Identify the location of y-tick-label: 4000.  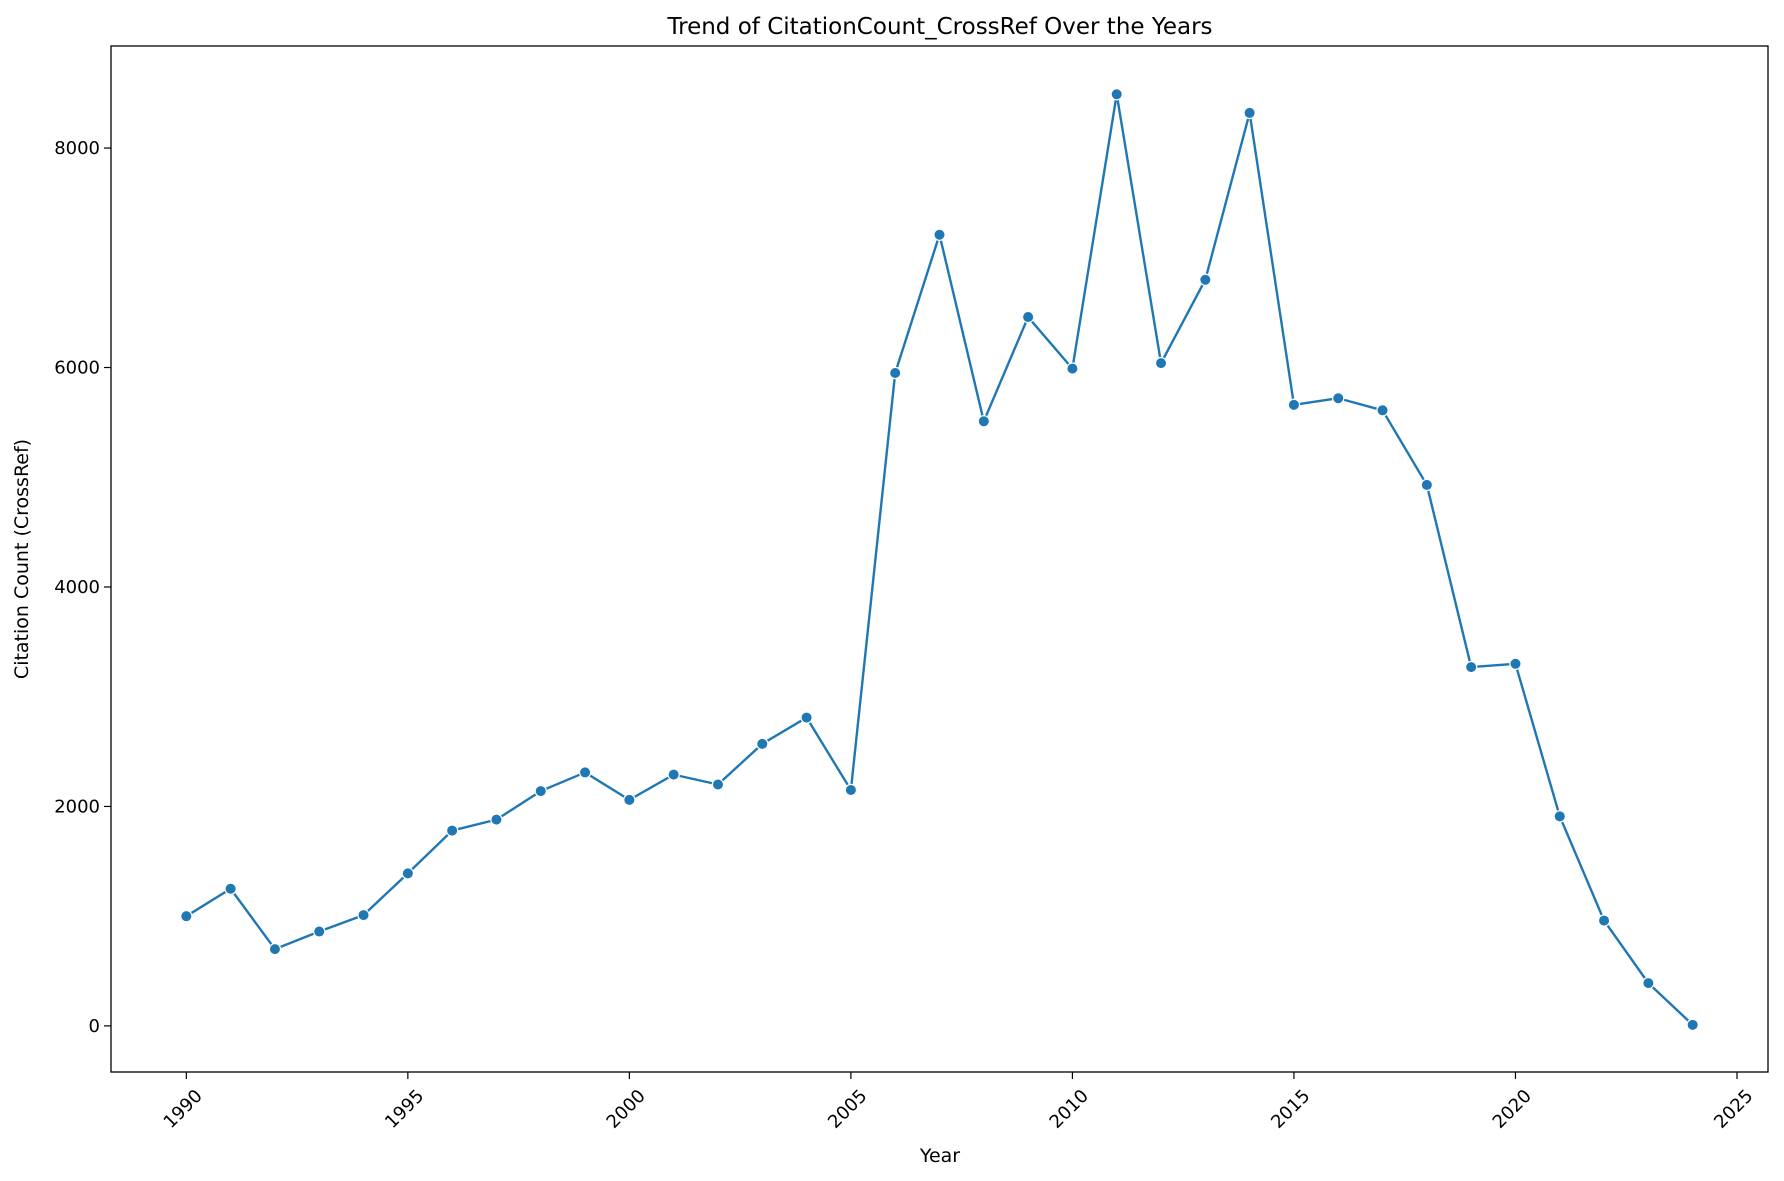
(77, 587).